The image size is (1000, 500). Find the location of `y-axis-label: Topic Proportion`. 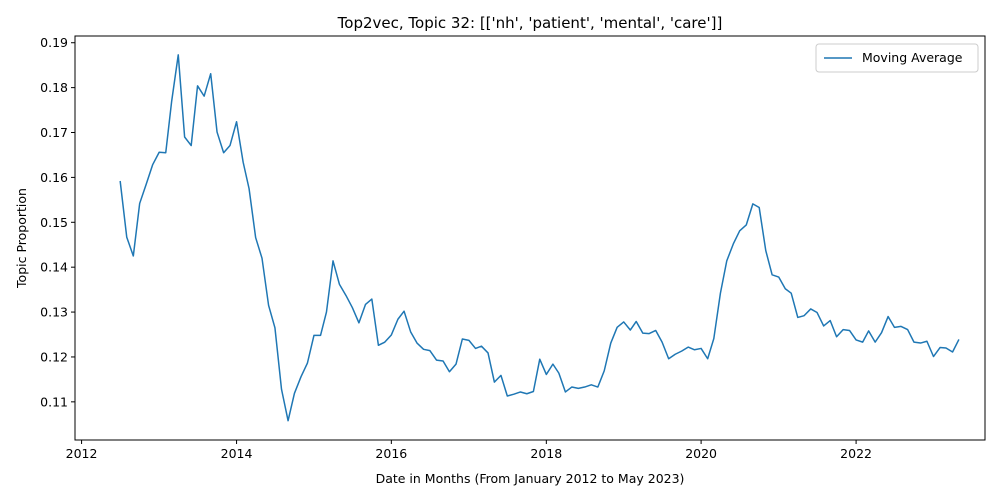

y-axis-label: Topic Proportion is located at coordinates (21, 238).